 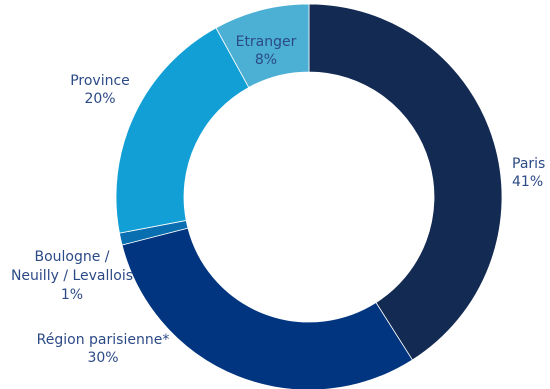 What do you see at coordinates (528, 182) in the screenshot?
I see `label-paris-value: 41%` at bounding box center [528, 182].